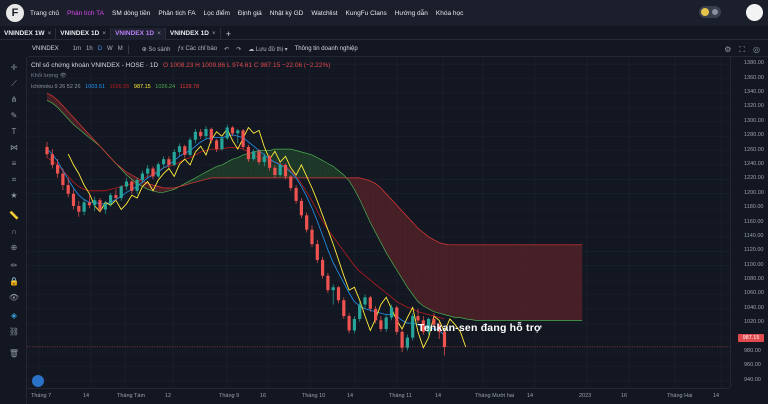 Image resolution: width=768 pixels, height=404 pixels. What do you see at coordinates (14, 131) in the screenshot?
I see `text-icon: T` at bounding box center [14, 131].